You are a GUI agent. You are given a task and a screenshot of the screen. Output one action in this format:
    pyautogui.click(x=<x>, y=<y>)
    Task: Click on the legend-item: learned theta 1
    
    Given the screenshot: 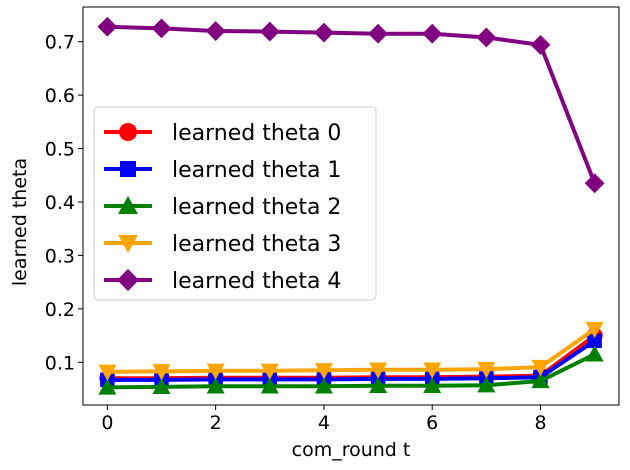 What is the action you would take?
    pyautogui.click(x=222, y=170)
    